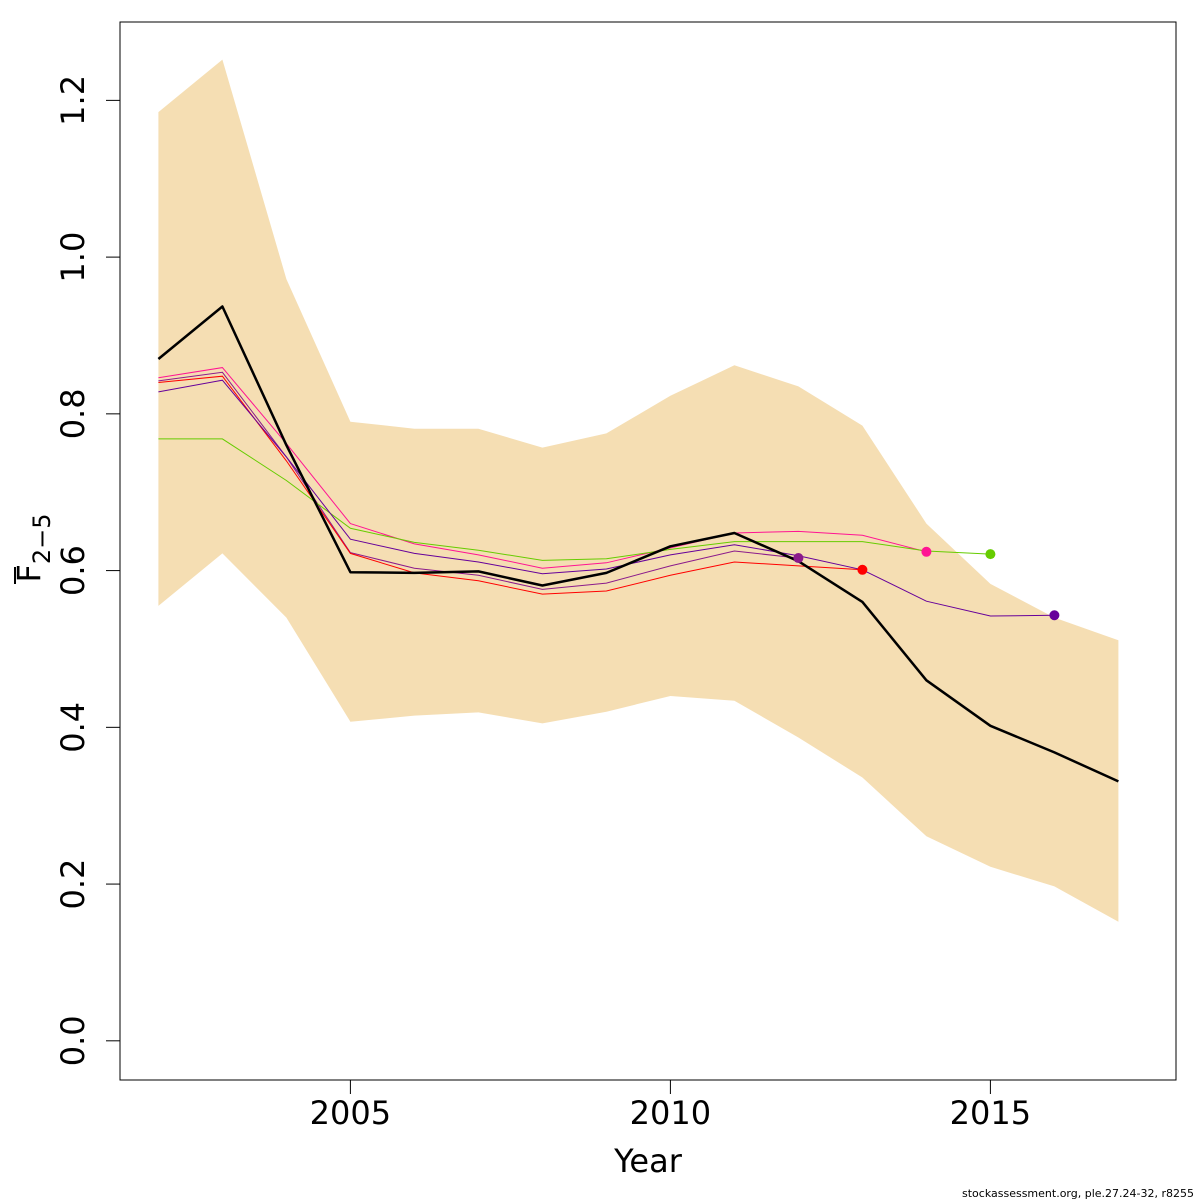  Describe the element at coordinates (29, 573) in the screenshot. I see `y-axis-title-main: F` at that location.